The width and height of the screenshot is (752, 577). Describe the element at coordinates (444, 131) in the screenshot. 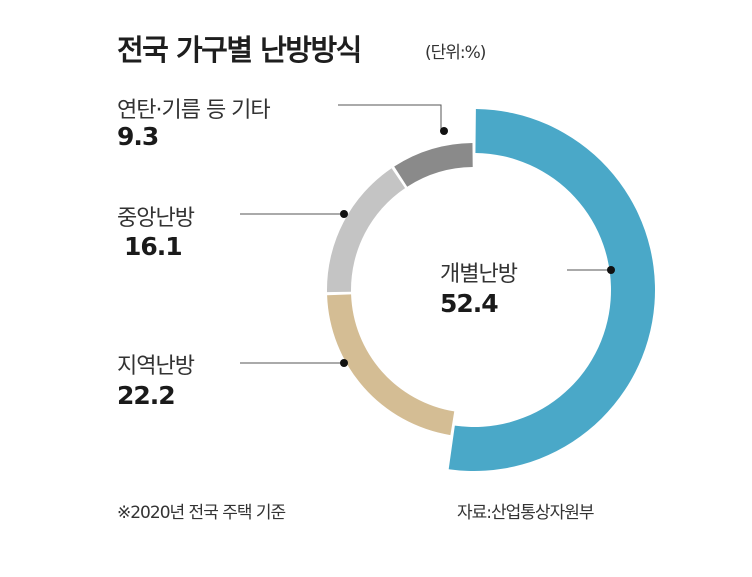

I see `dot-other` at that location.